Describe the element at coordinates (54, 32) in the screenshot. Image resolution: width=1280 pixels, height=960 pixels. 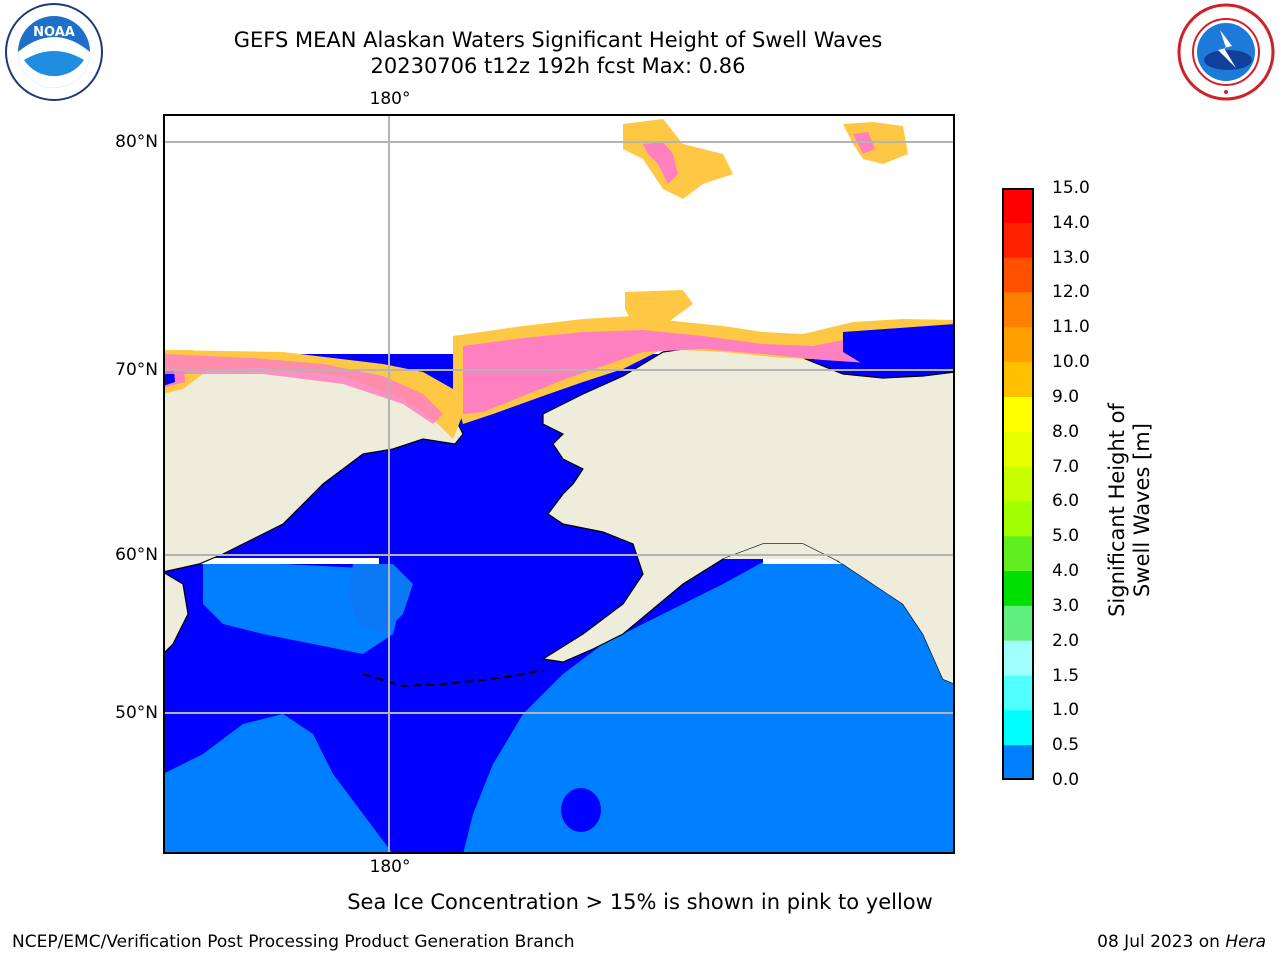
I see `noaa-logo-text: NOAA` at that location.